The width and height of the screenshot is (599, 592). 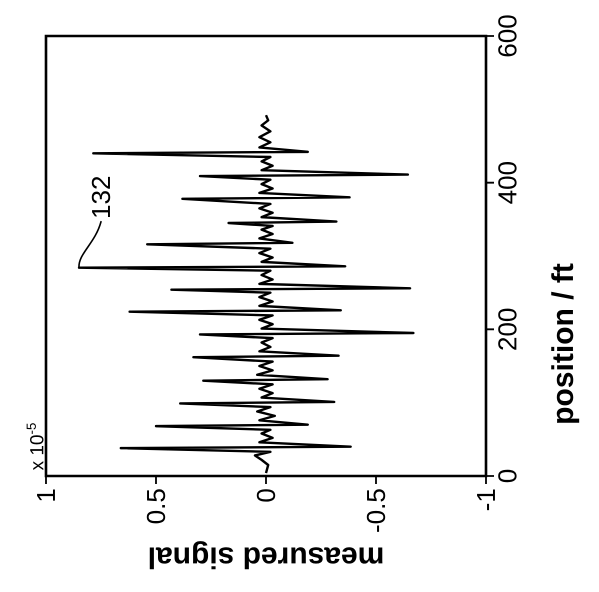 What do you see at coordinates (156, 506) in the screenshot?
I see `x-tick-label: 0.5` at bounding box center [156, 506].